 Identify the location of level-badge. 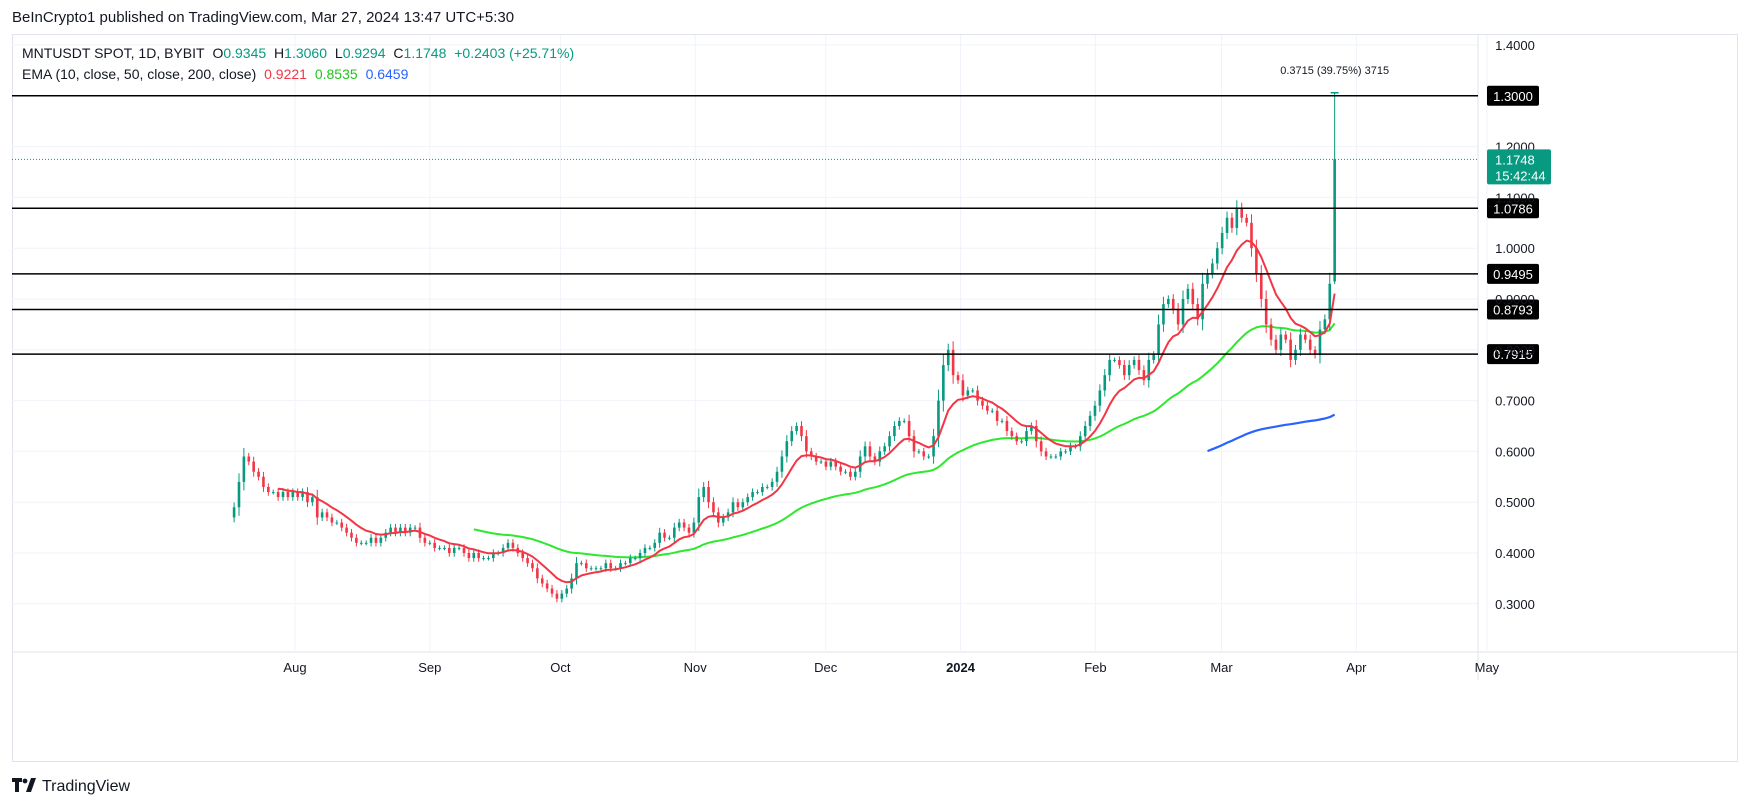
(1513, 95).